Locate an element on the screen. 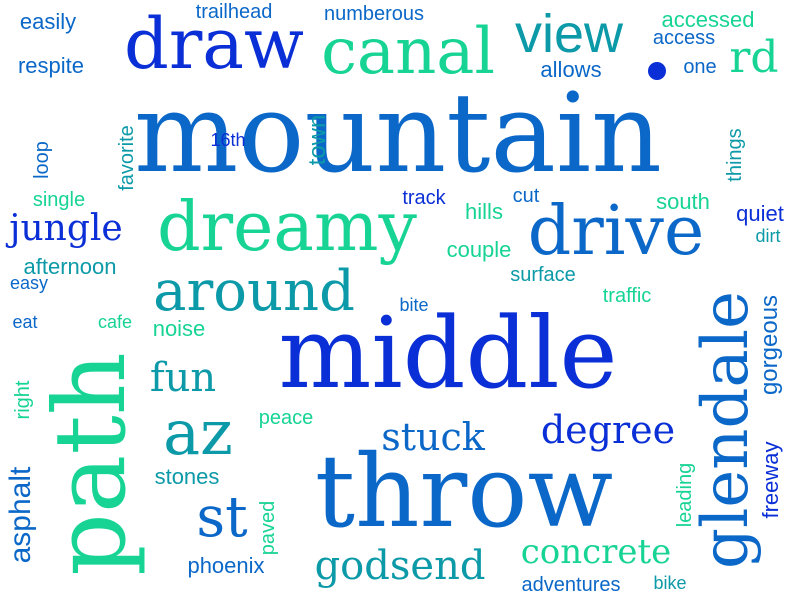 The height and width of the screenshot is (600, 800). word-leading: leading is located at coordinates (685, 495).